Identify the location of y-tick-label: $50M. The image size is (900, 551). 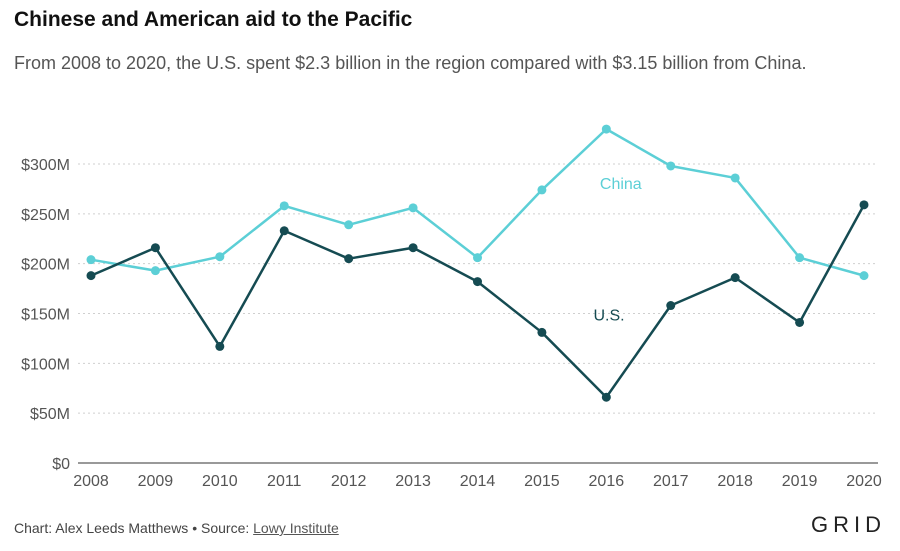
(50, 414).